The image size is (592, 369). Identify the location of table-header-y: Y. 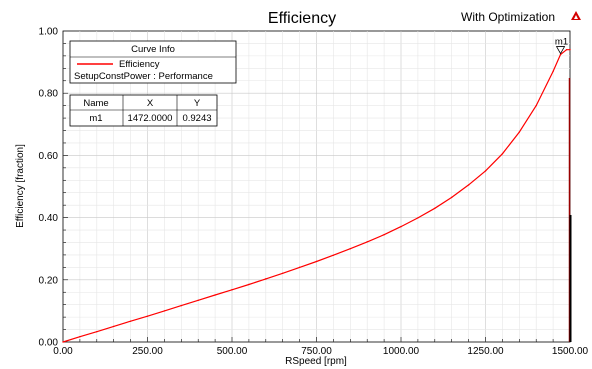
(197, 103).